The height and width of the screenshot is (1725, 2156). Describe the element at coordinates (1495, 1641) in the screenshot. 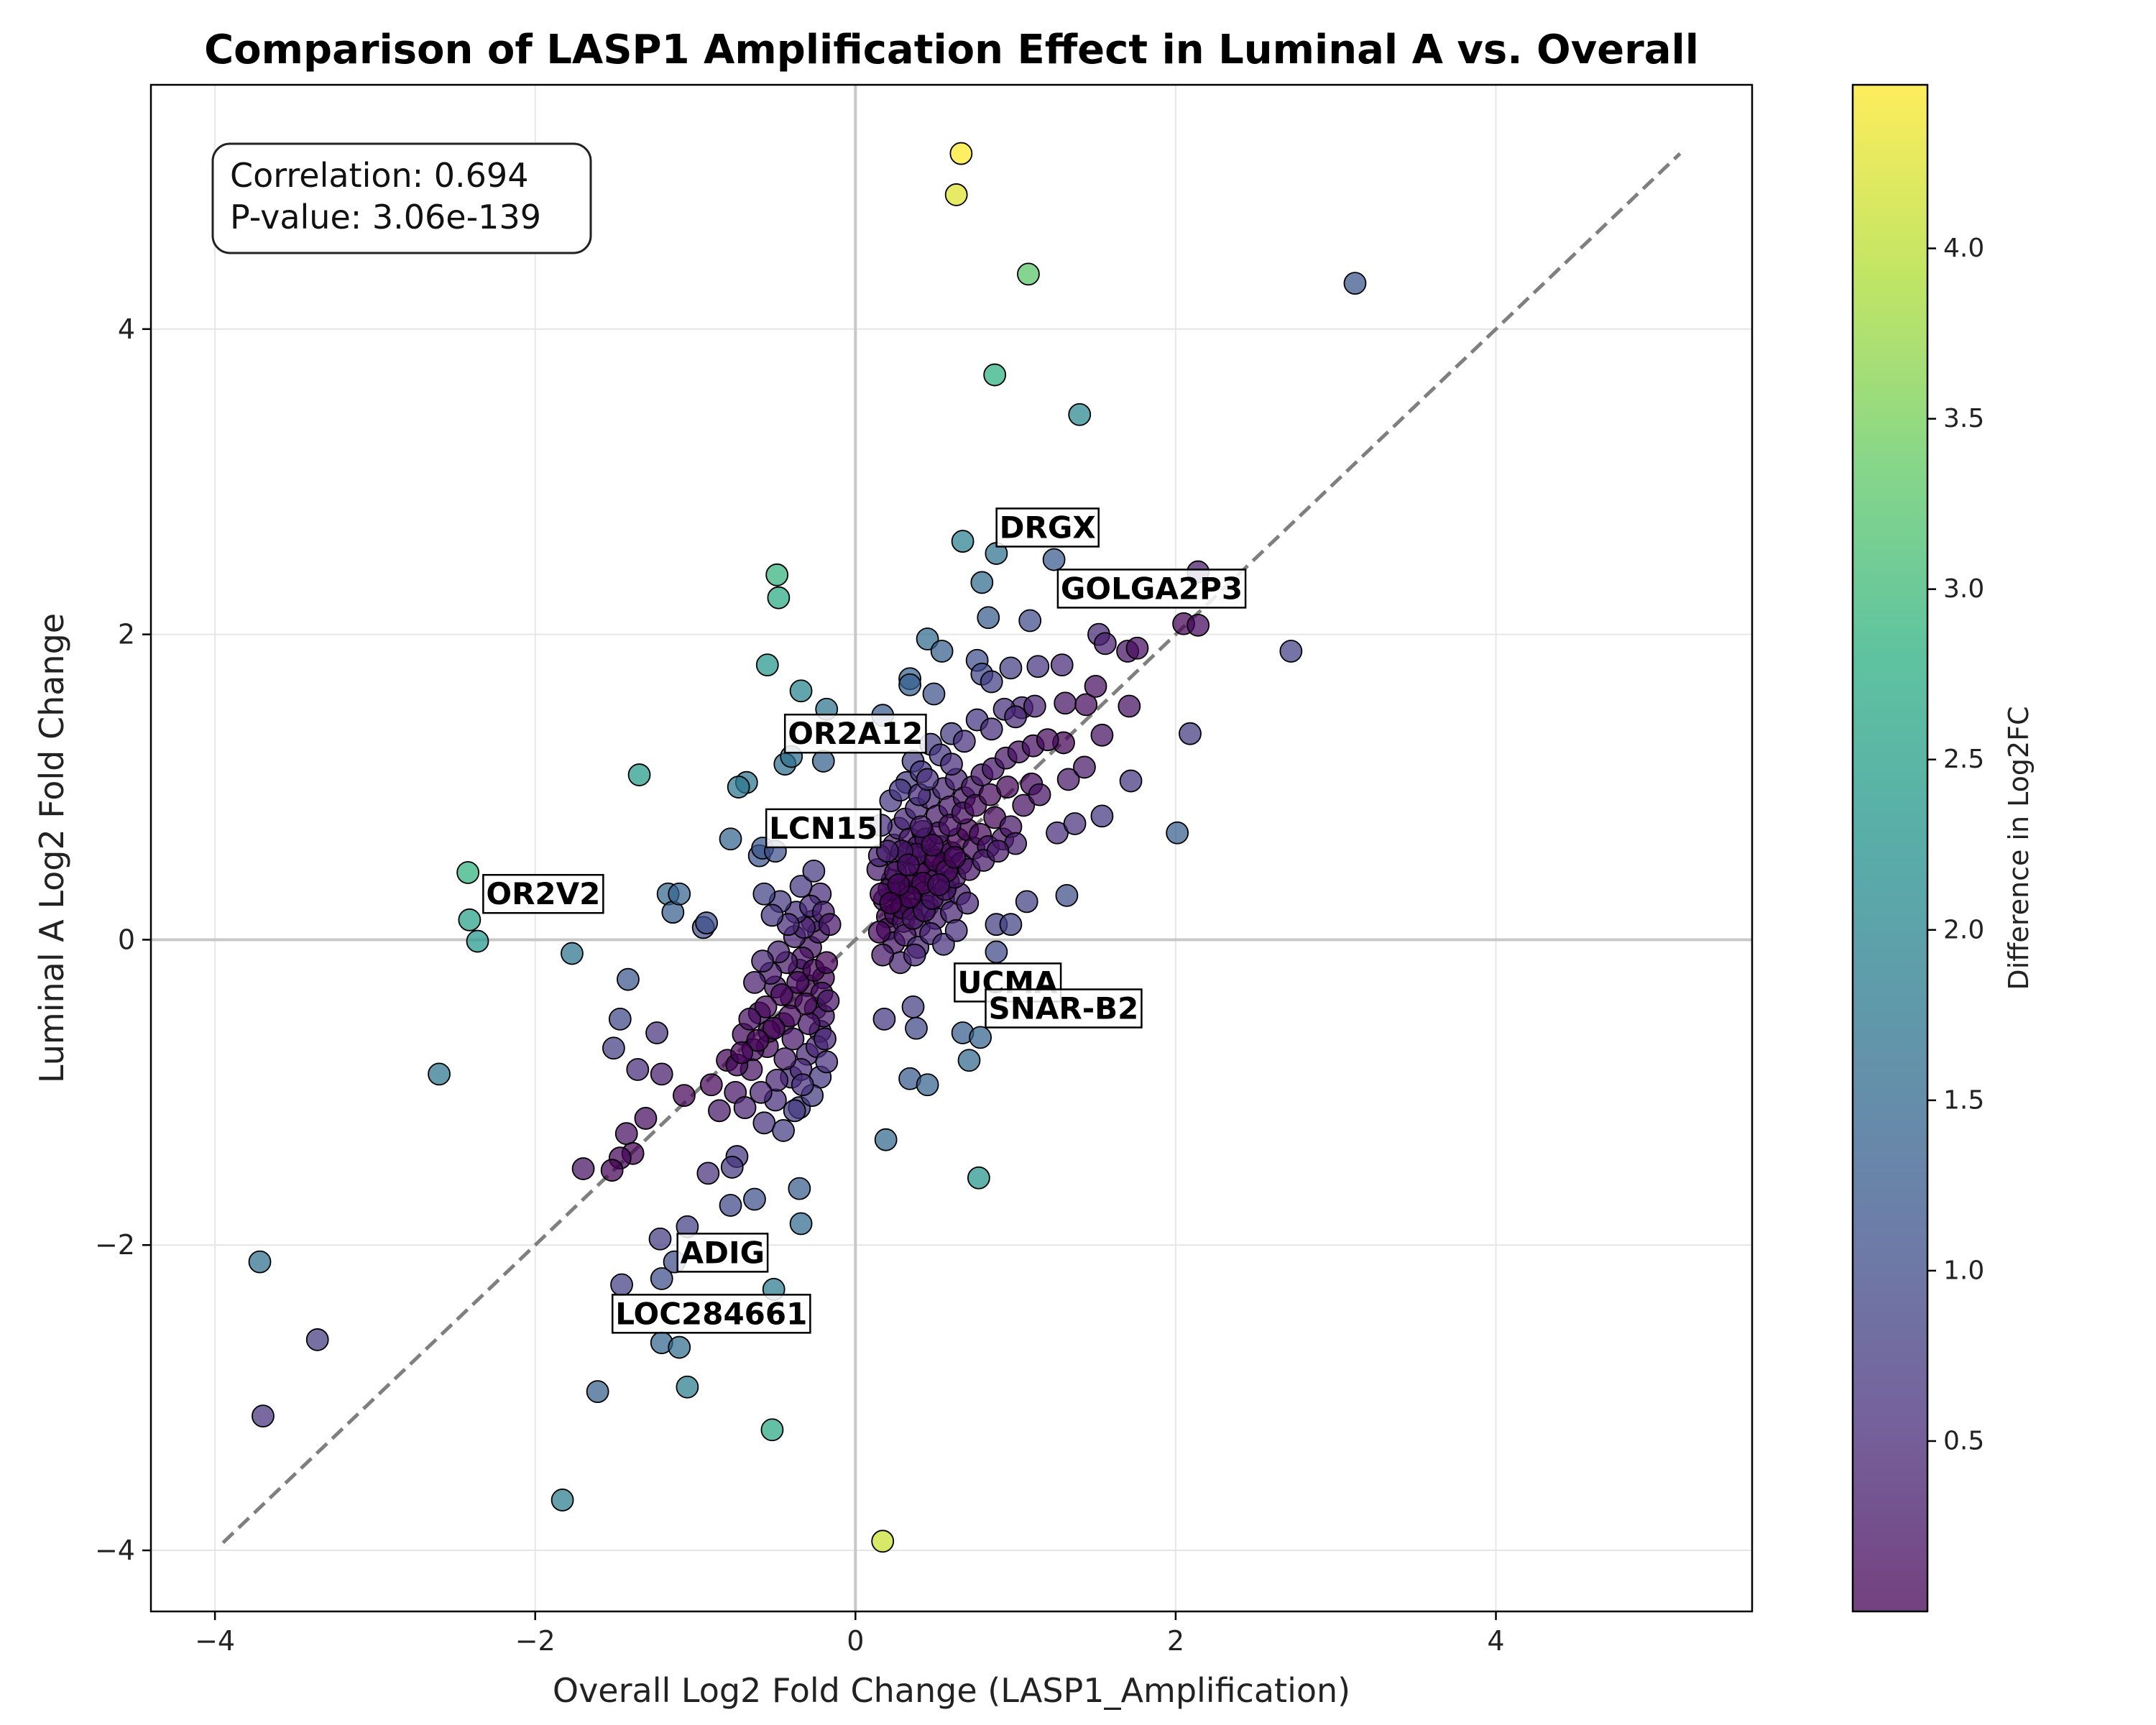

I see `x-tick-label: 4` at that location.